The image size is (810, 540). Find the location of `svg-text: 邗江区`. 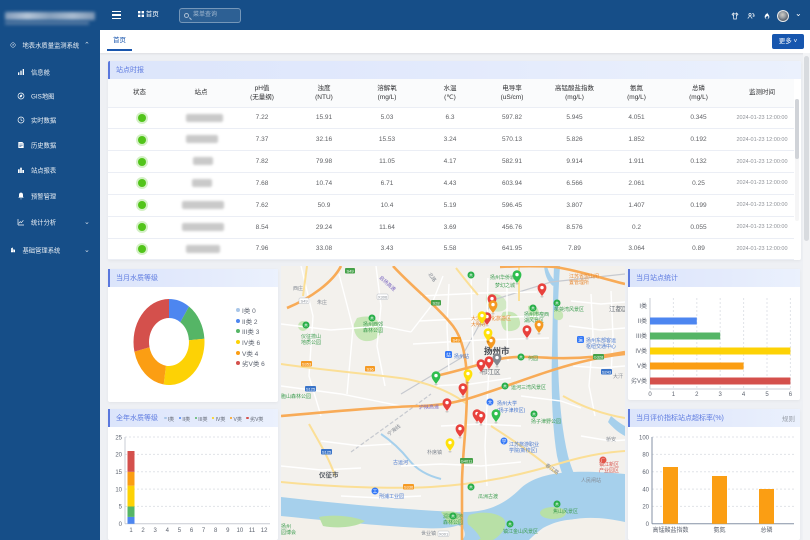

svg-text: 邗江区 is located at coordinates (491, 372).